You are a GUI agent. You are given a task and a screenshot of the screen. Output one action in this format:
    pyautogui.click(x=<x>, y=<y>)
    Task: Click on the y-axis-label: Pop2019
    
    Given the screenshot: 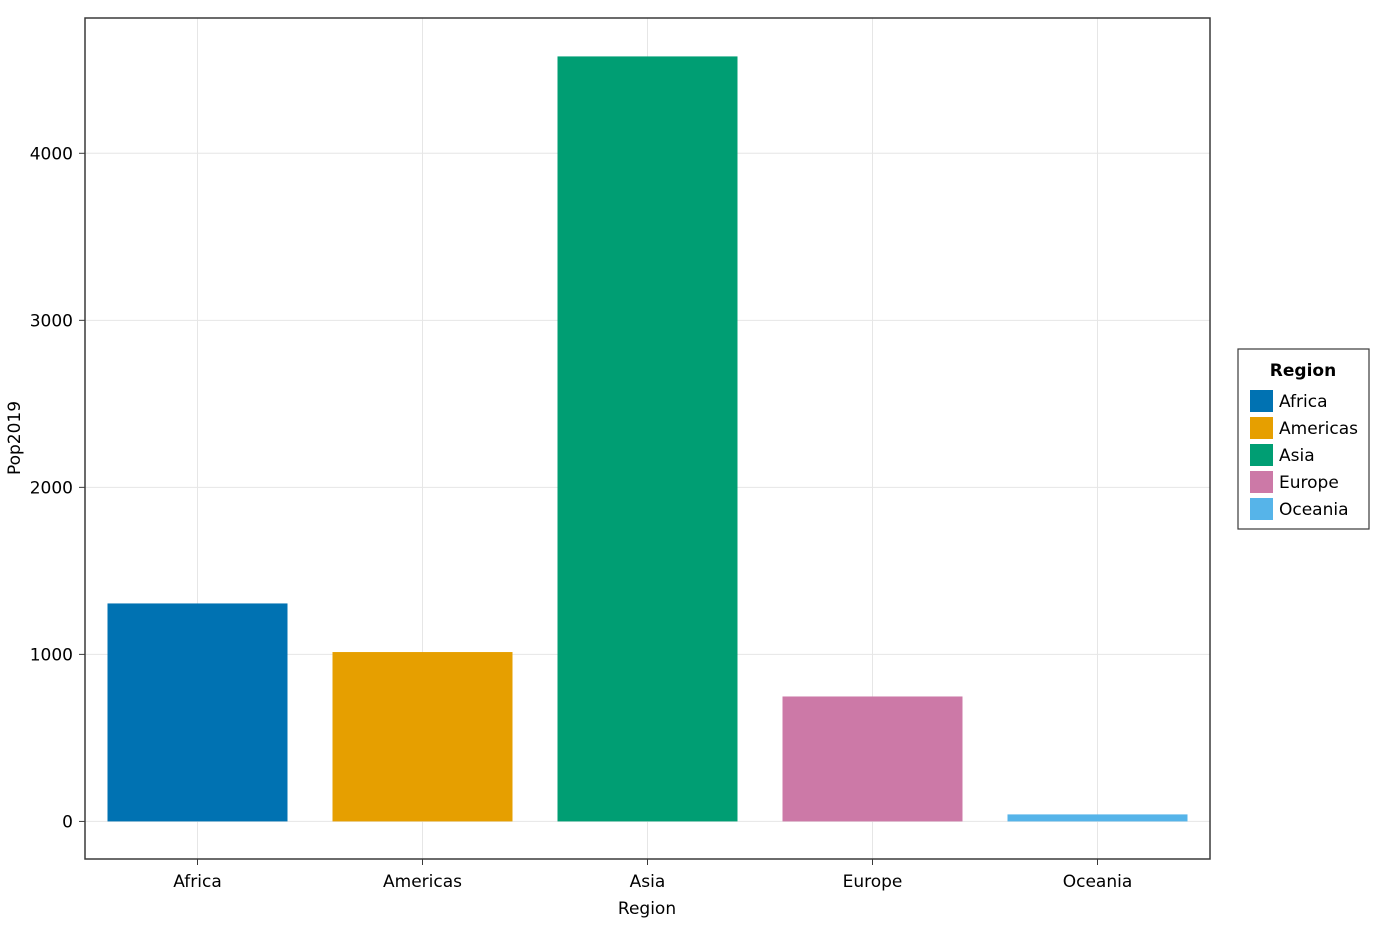 What is the action you would take?
    pyautogui.click(x=15, y=438)
    